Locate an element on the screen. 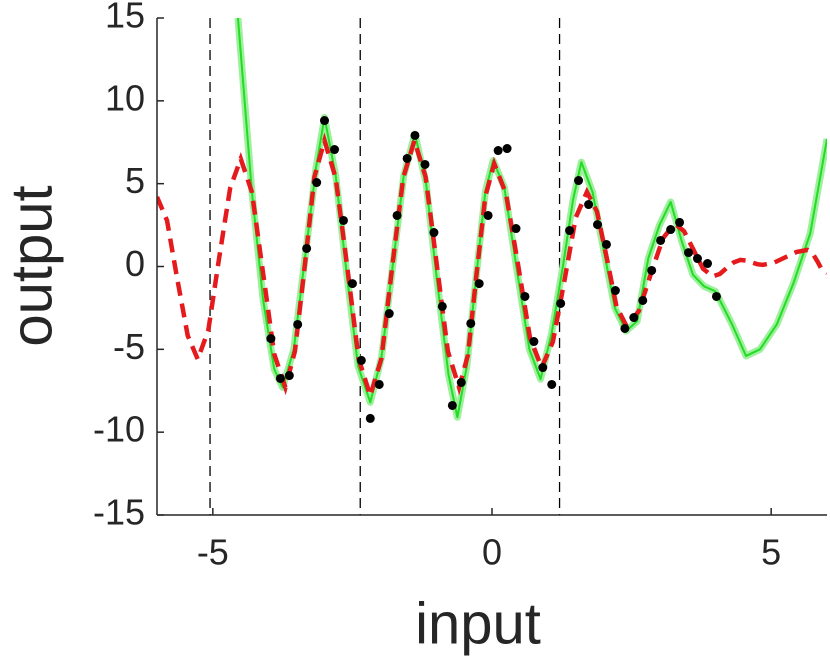 The width and height of the screenshot is (830, 662). y-tick-label: -10 is located at coordinates (119, 429).